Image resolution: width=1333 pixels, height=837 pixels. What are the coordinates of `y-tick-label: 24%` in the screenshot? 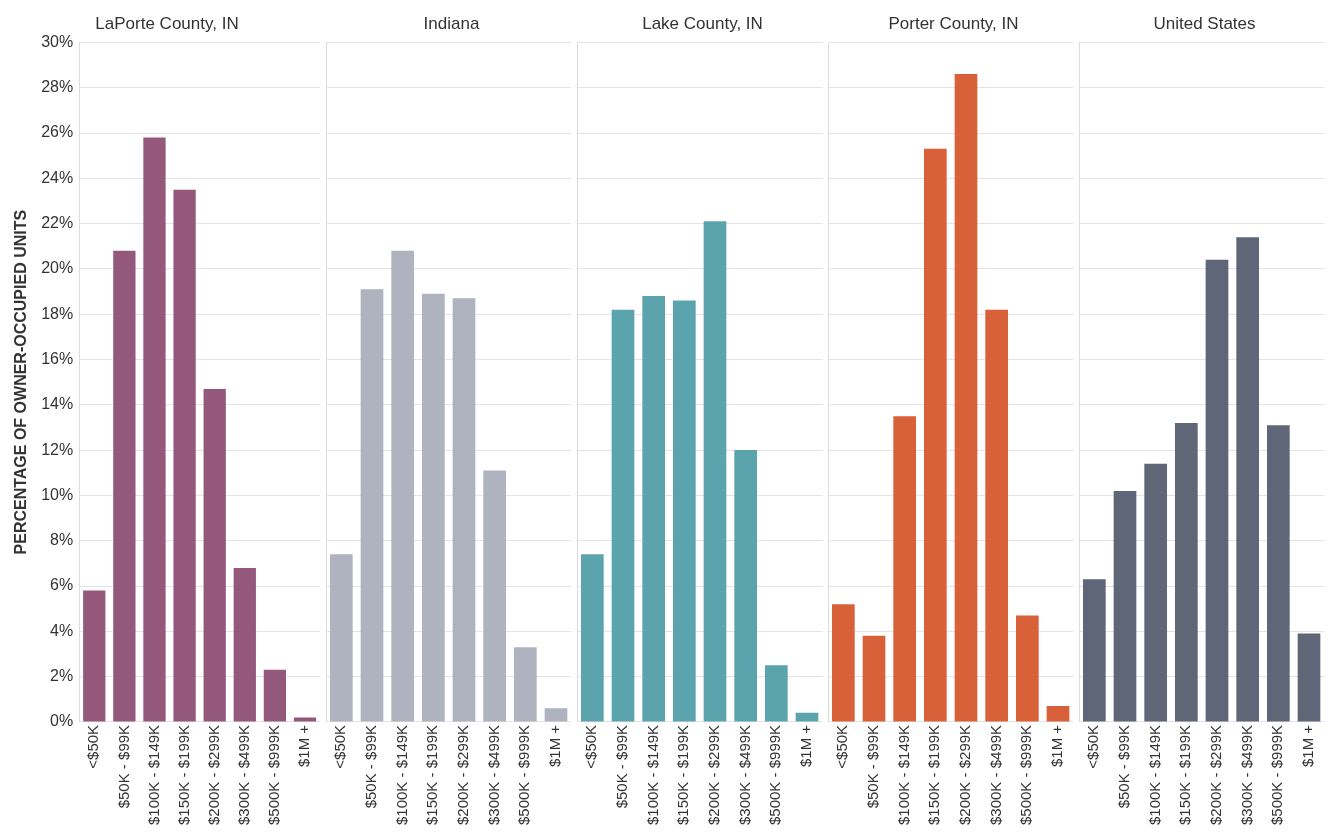 It's located at (57, 177).